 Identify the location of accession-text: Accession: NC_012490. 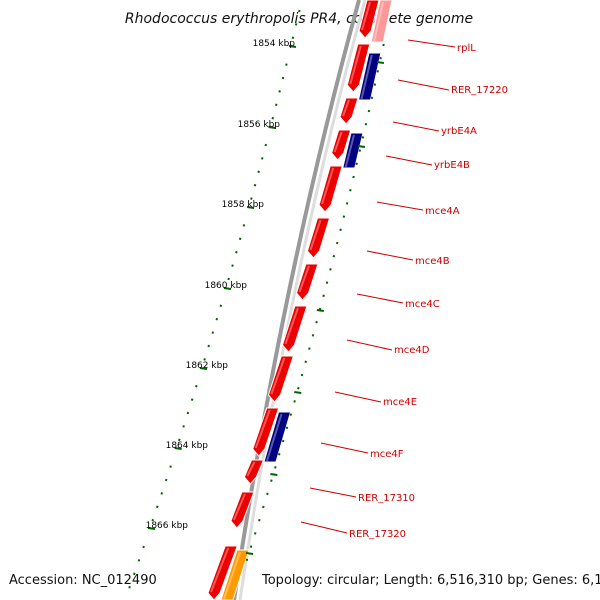
(83, 580).